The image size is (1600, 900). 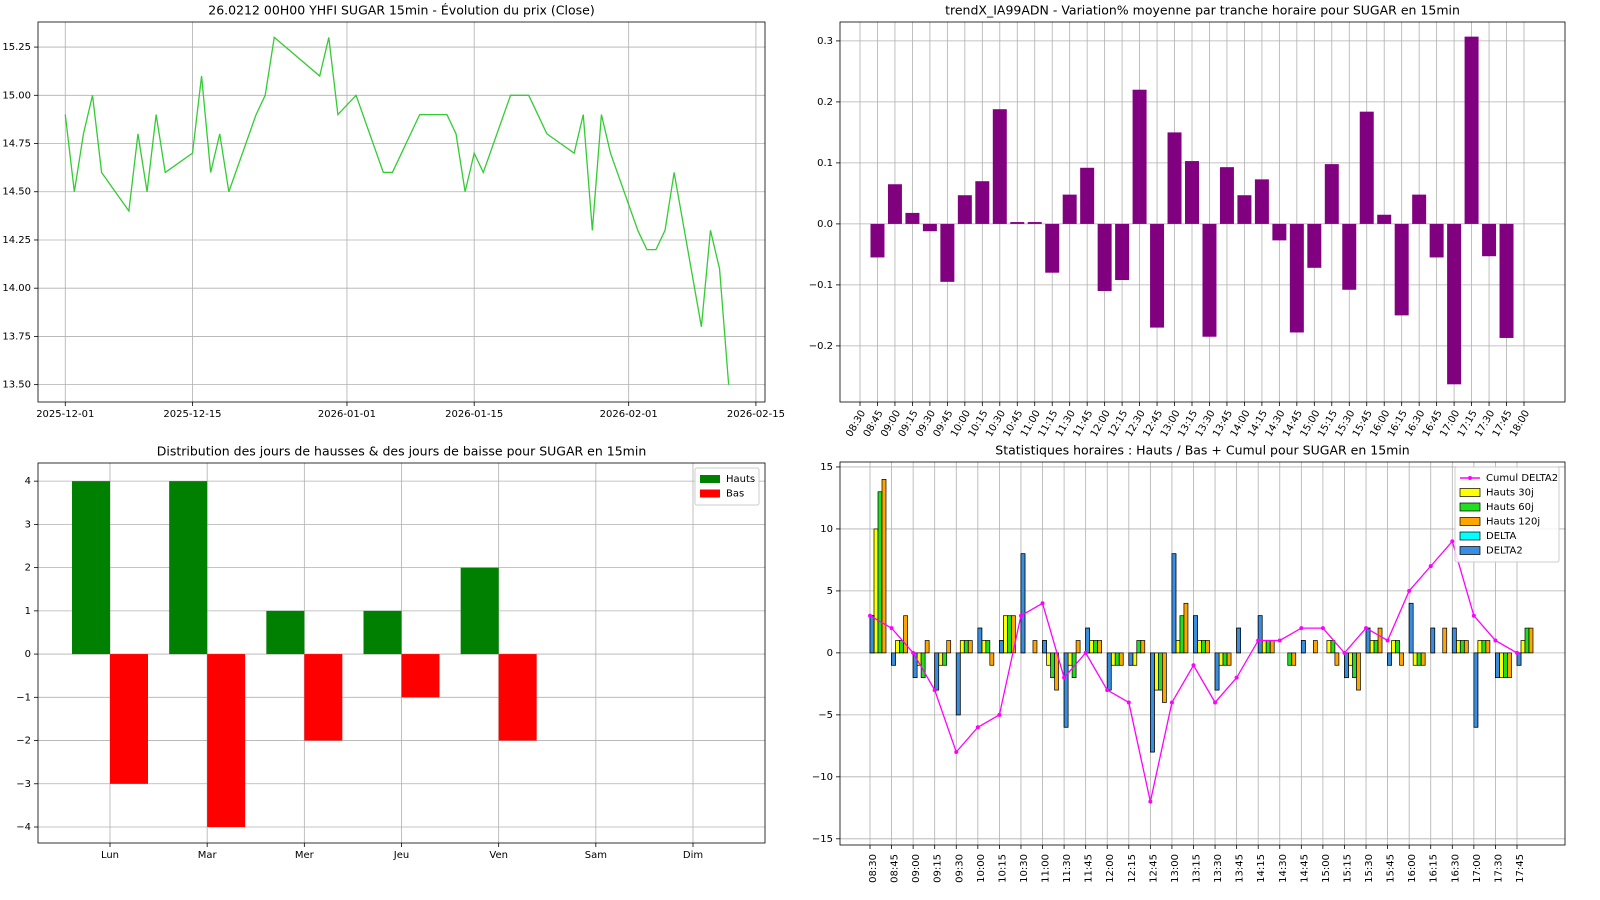 What do you see at coordinates (1498, 868) in the screenshot?
I see `x-tick-label: 17:30` at bounding box center [1498, 868].